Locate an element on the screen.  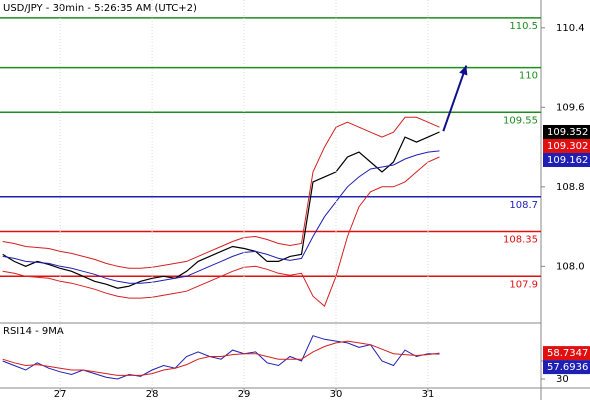
price-tag-label: 109.162 is located at coordinates (567, 160).